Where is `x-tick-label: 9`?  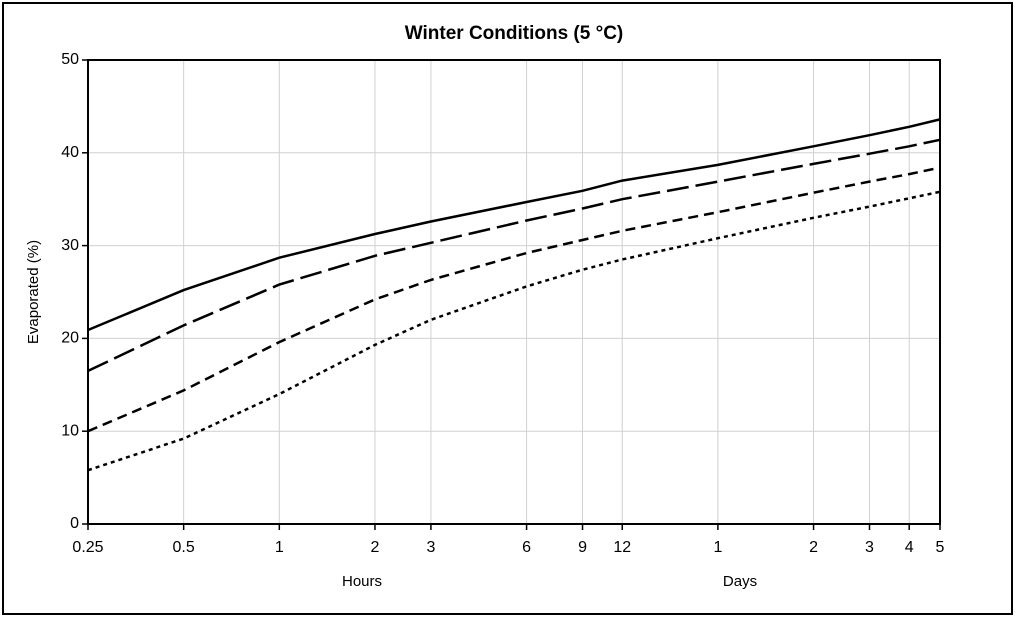 x-tick-label: 9 is located at coordinates (582, 547).